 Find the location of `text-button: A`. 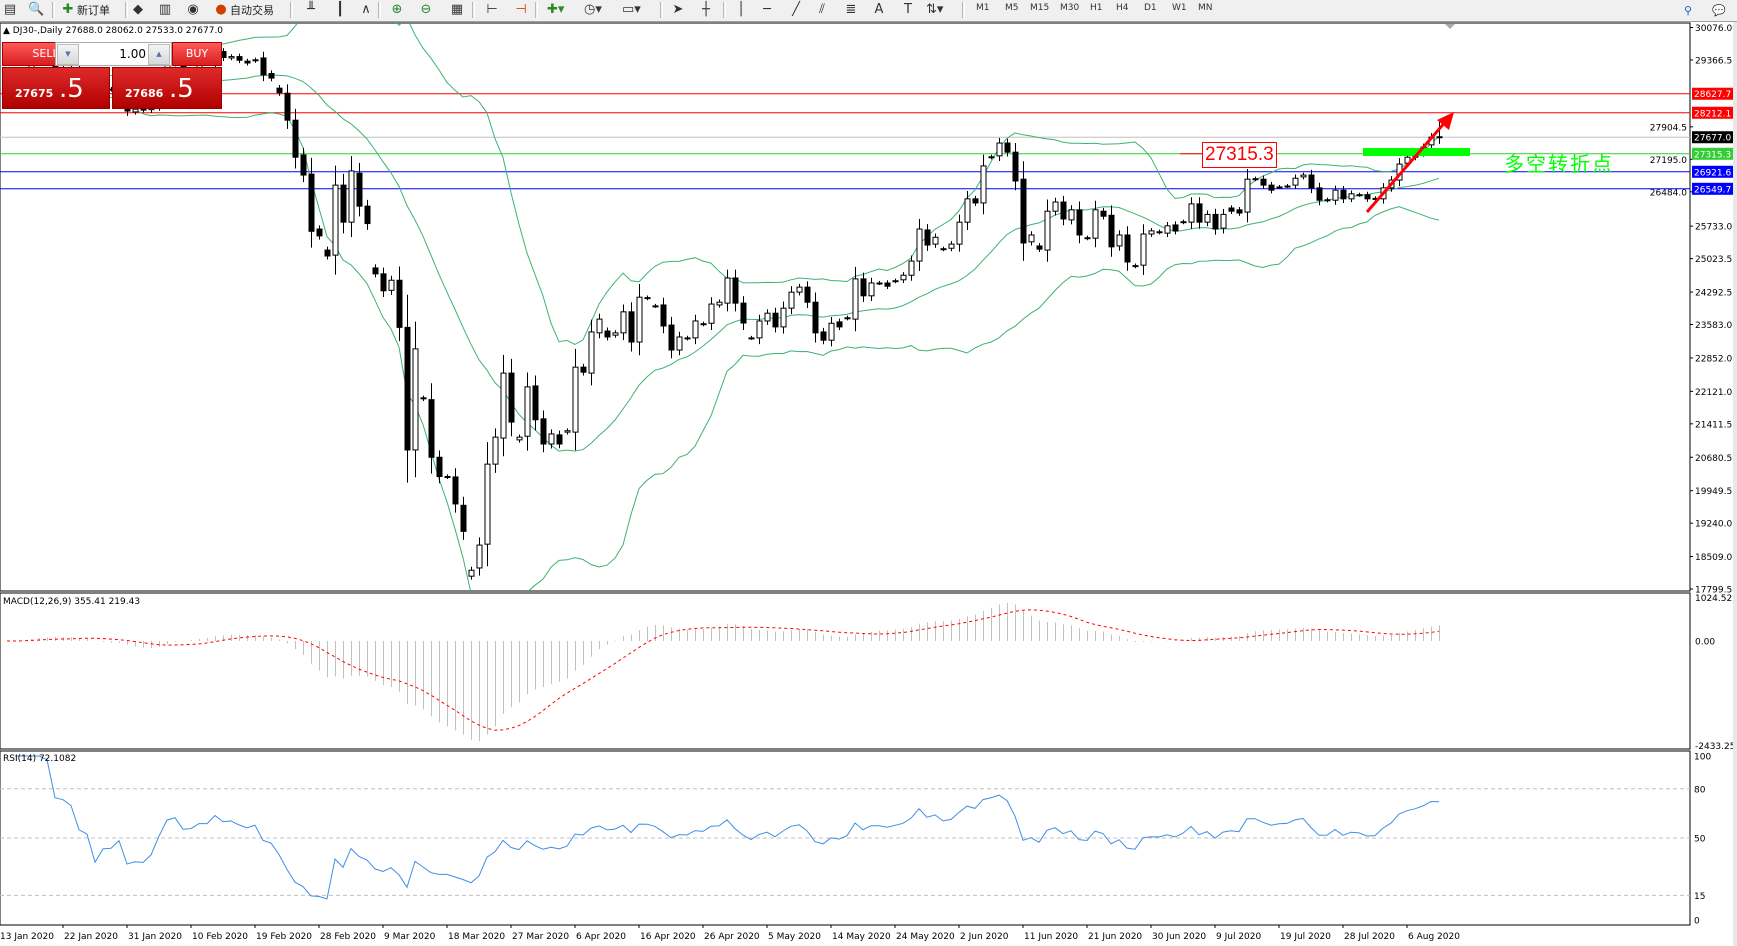

text-button: A is located at coordinates (879, 10).